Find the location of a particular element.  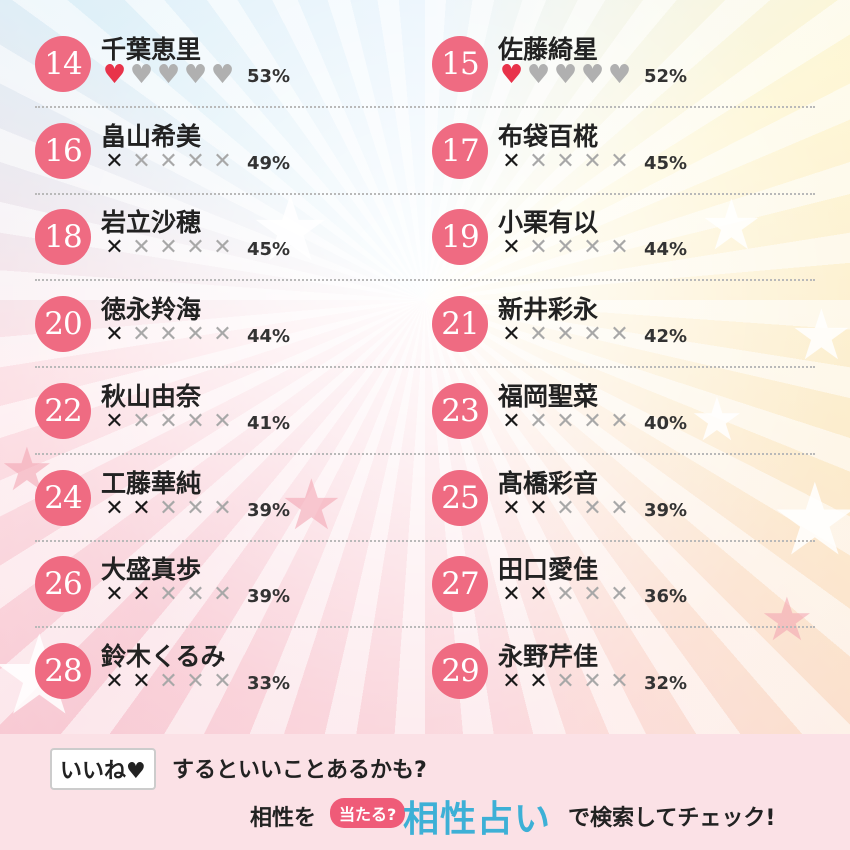

ranking-row: 16 畠山希美 ✕ ✕ ✕ ✕ ✕ 49% is located at coordinates (225, 155).